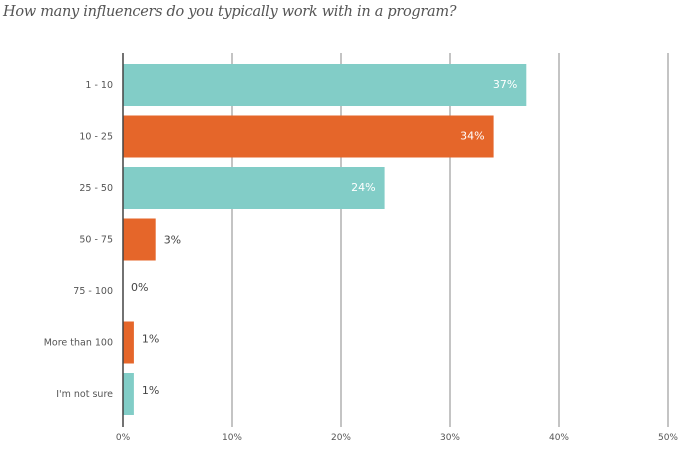  What do you see at coordinates (668, 438) in the screenshot?
I see `x-tick-label: 50%` at bounding box center [668, 438].